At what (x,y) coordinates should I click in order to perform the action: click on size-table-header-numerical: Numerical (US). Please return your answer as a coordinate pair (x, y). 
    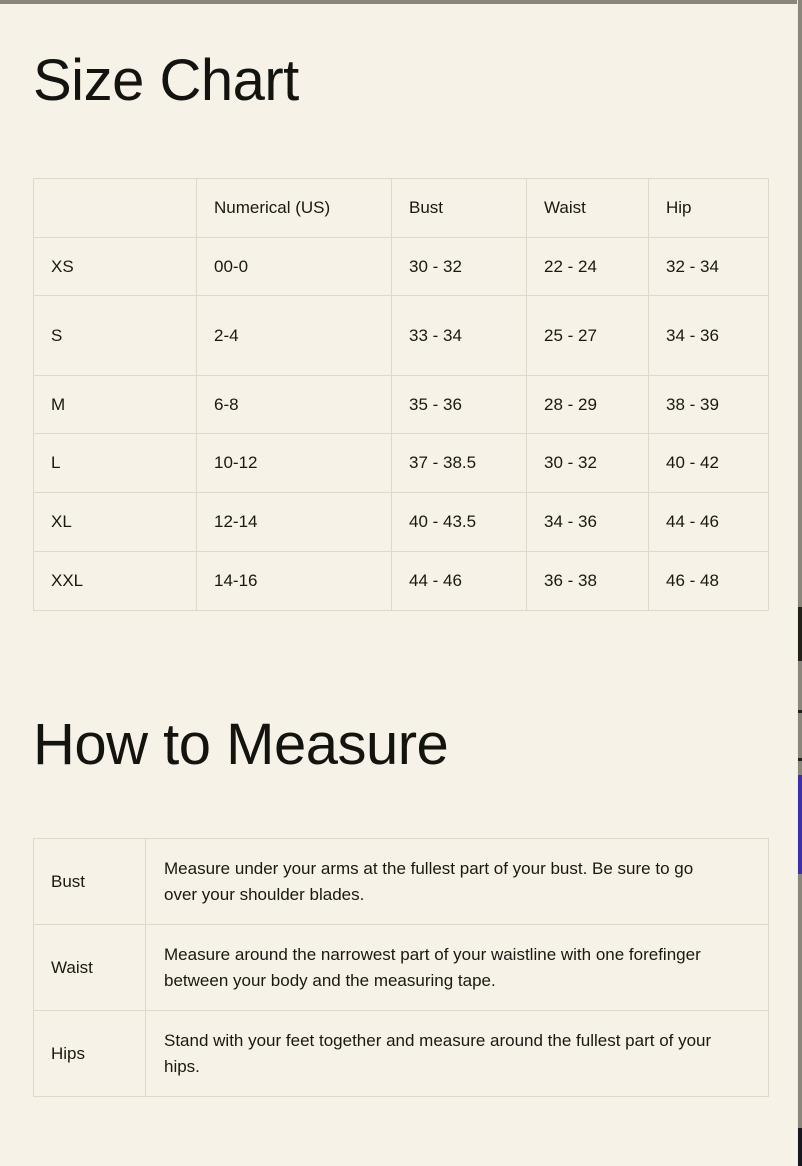
    Looking at the image, I should click on (294, 208).